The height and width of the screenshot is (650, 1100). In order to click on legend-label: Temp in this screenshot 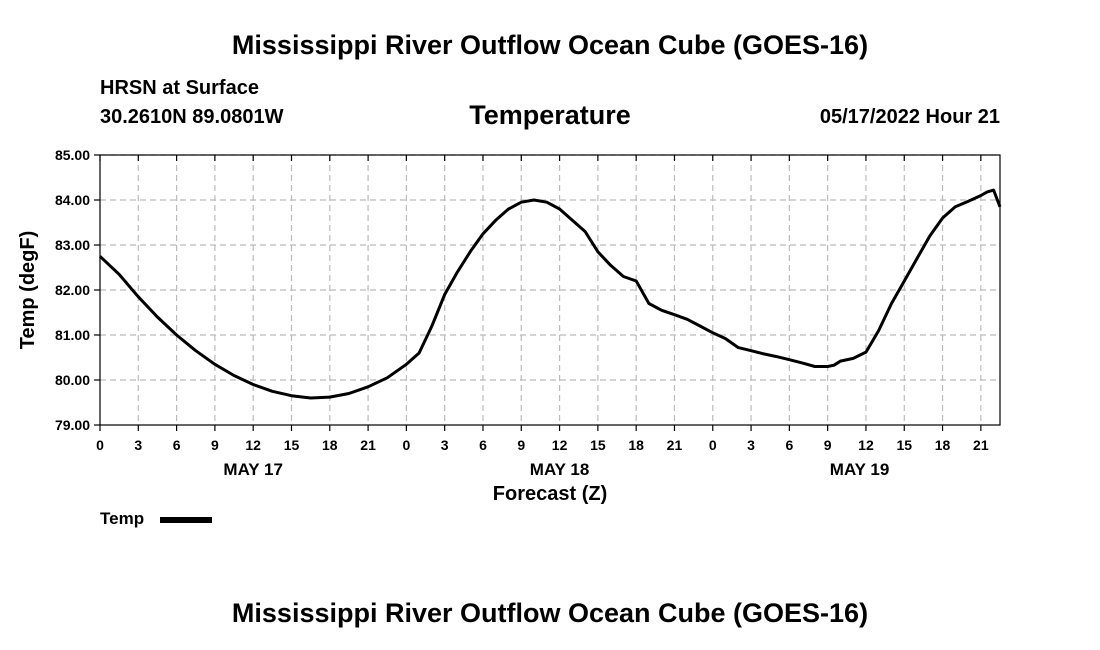, I will do `click(122, 518)`.